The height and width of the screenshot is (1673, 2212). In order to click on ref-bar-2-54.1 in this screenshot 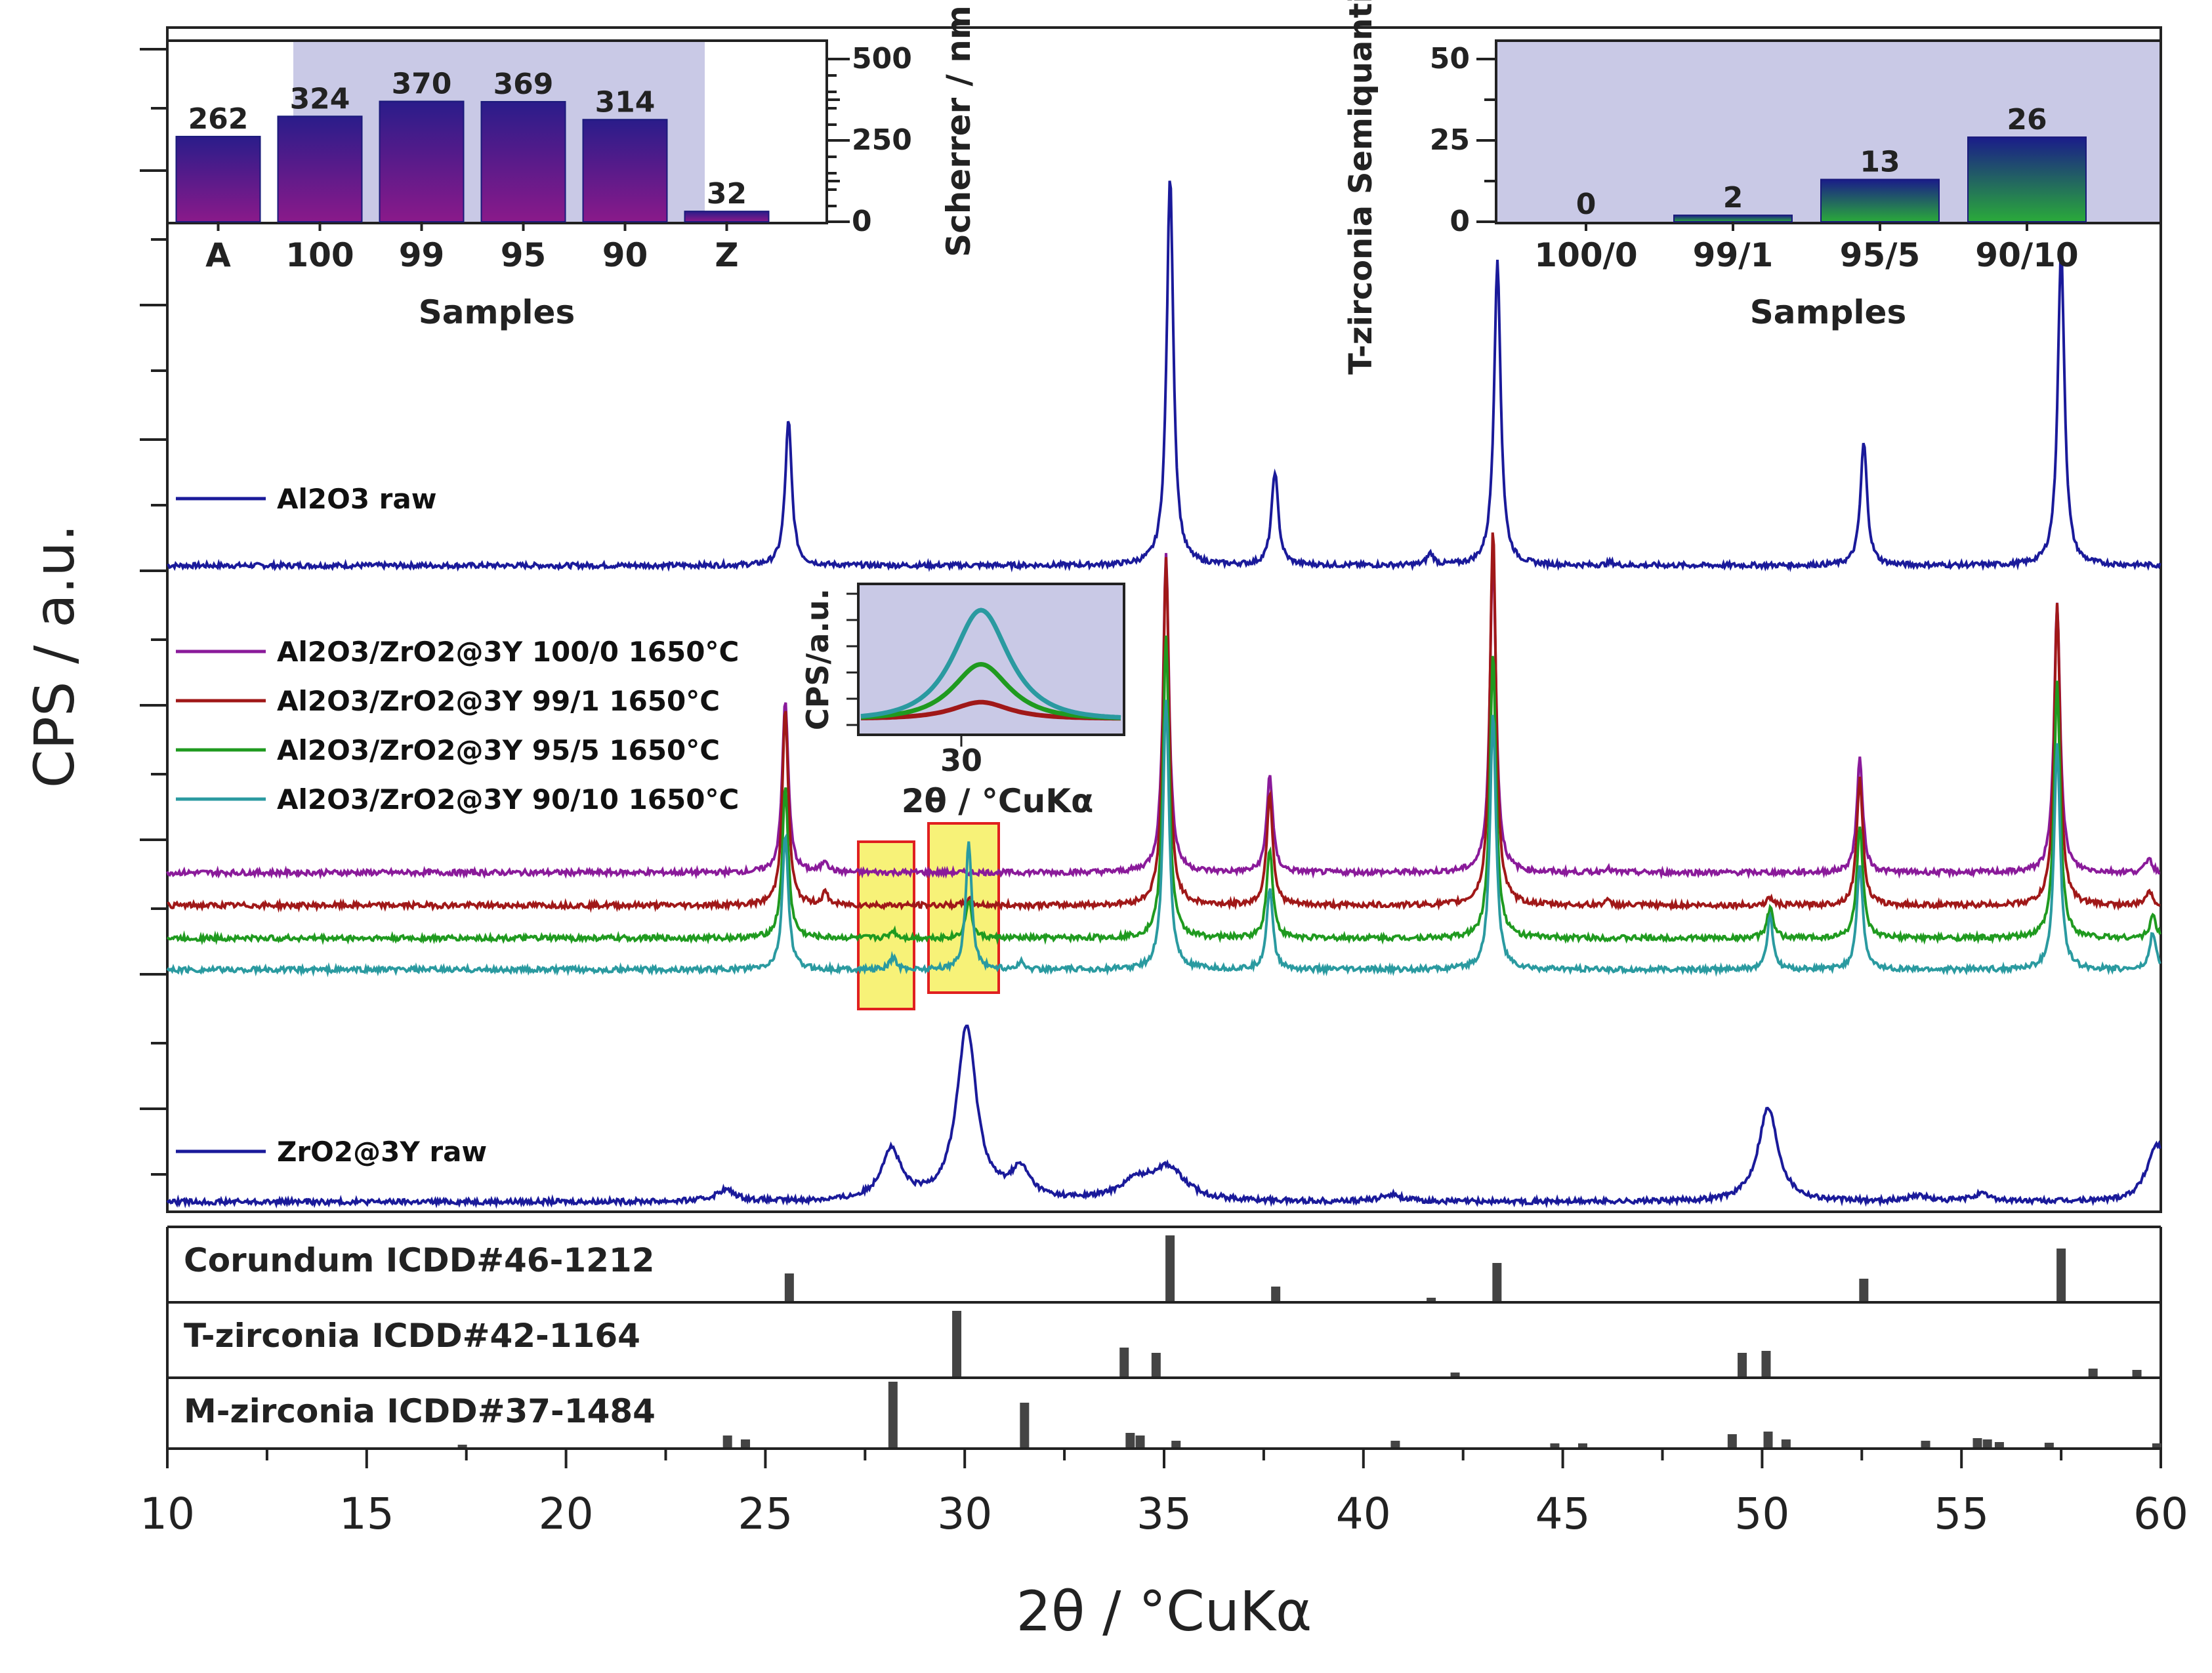, I will do `click(1925, 1444)`.